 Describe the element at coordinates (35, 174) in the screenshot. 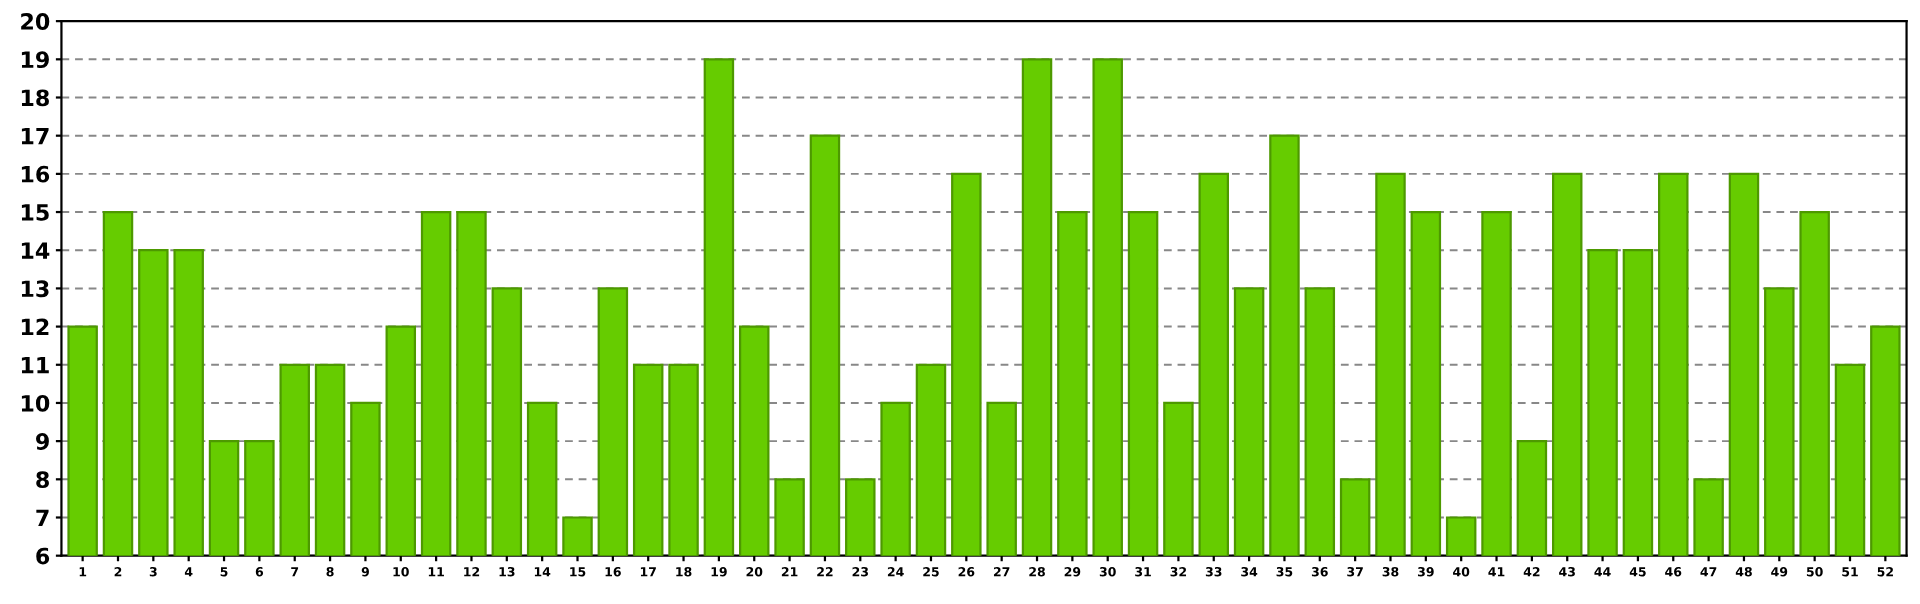

I see `y-tick-label: 16` at that location.